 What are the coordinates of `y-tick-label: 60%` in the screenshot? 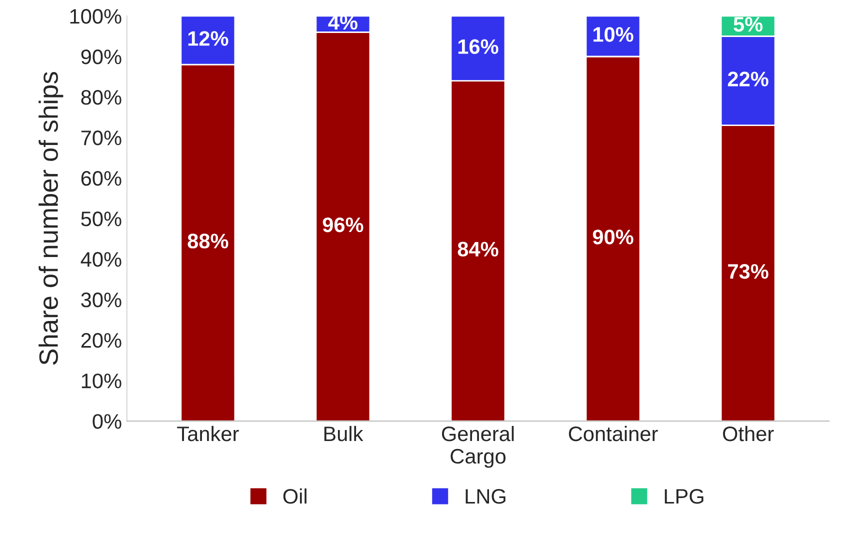 It's located at (101, 178).